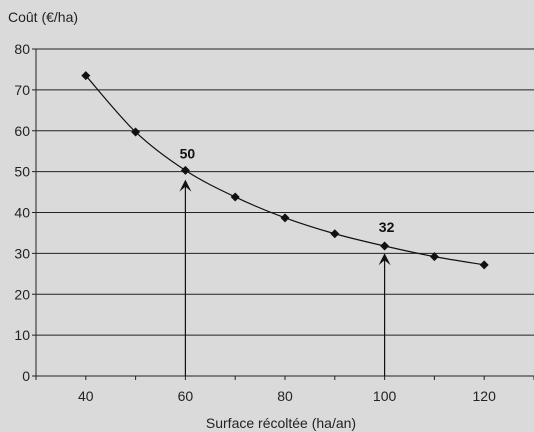 Image resolution: width=534 pixels, height=432 pixels. I want to click on x-tick-label: 80, so click(285, 396).